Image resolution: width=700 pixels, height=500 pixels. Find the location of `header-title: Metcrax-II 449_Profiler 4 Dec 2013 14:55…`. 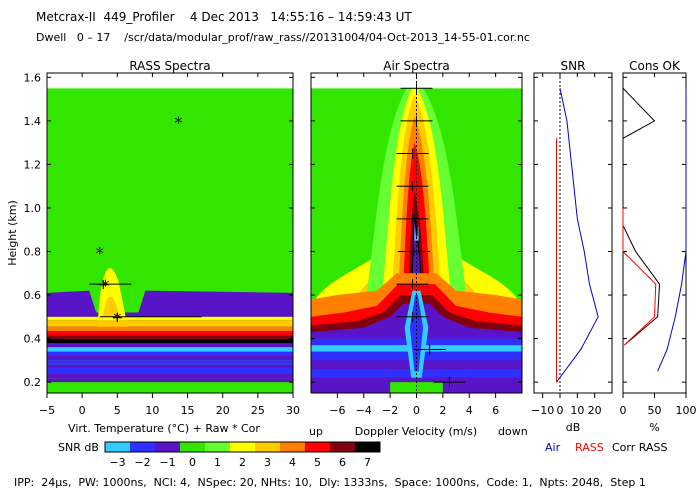

header-title: Metcrax-II 449_Profiler 4 Dec 2013 14:55… is located at coordinates (224, 17).